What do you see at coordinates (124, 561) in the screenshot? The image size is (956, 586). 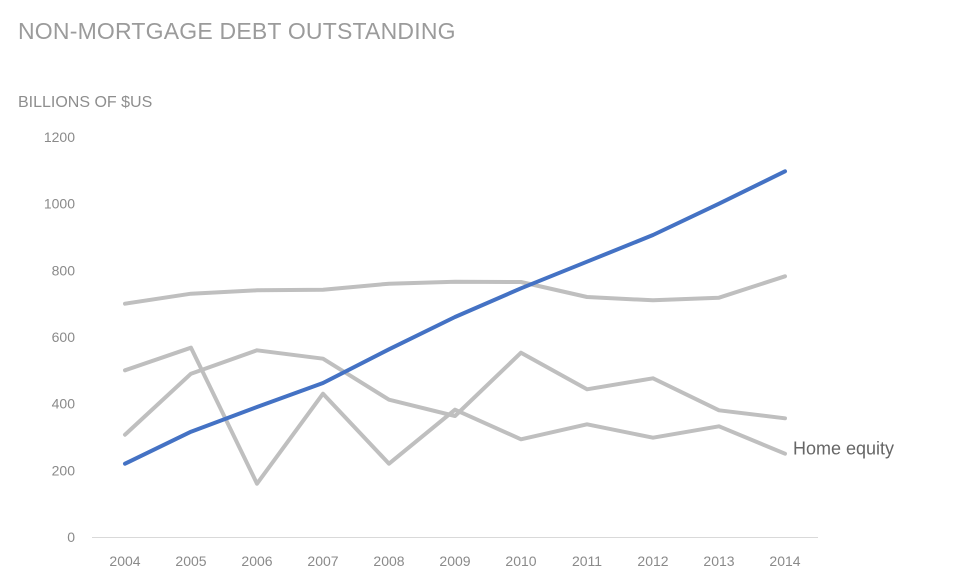 I see `x-tick-label: 2004` at bounding box center [124, 561].